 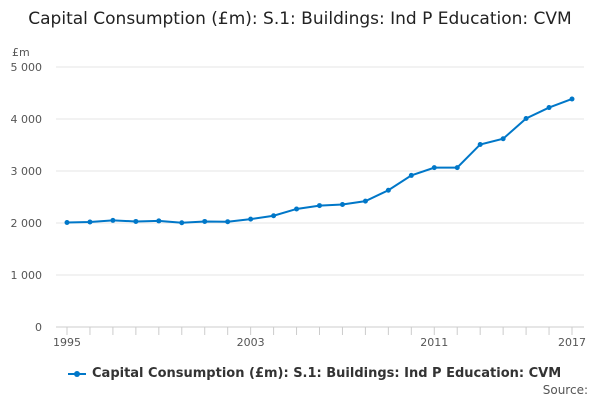 What do you see at coordinates (77, 373) in the screenshot?
I see `legend-line-marker-icon` at bounding box center [77, 373].